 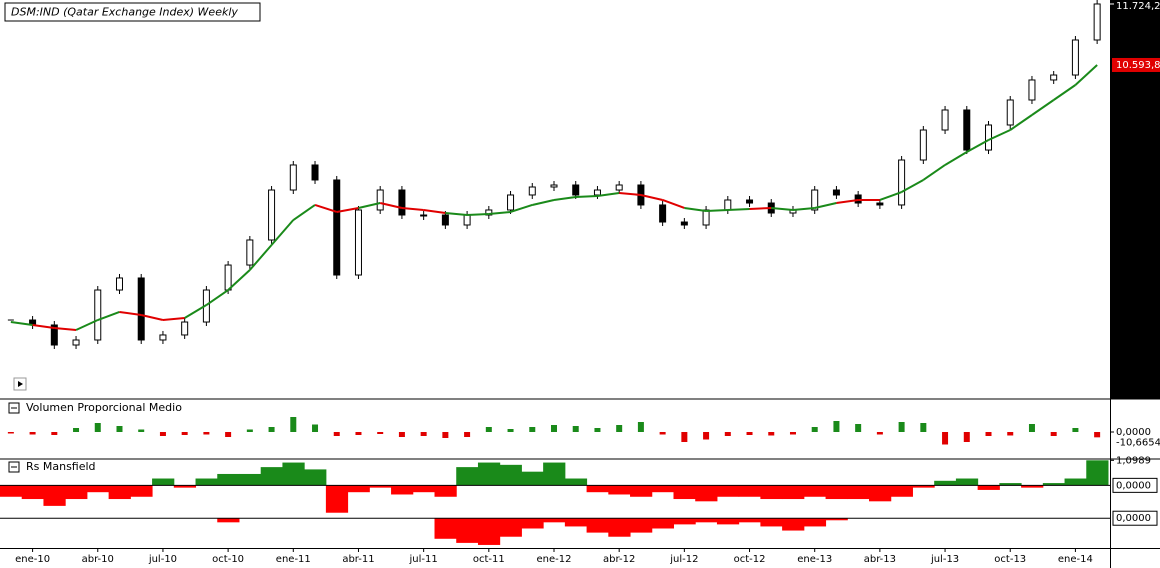 I want to click on x-tick-label: ene-11, so click(x=293, y=559).